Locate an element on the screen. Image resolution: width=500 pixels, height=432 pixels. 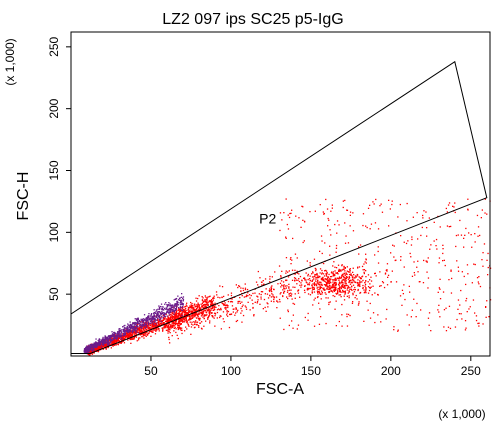
x-tick-label: 200 is located at coordinates (391, 371).